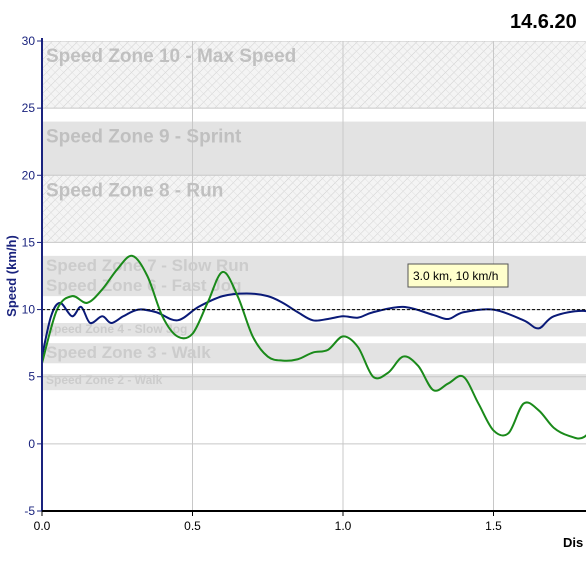  I want to click on speed-zone-label: Speed Zone 10 - Max Speed, so click(171, 56).